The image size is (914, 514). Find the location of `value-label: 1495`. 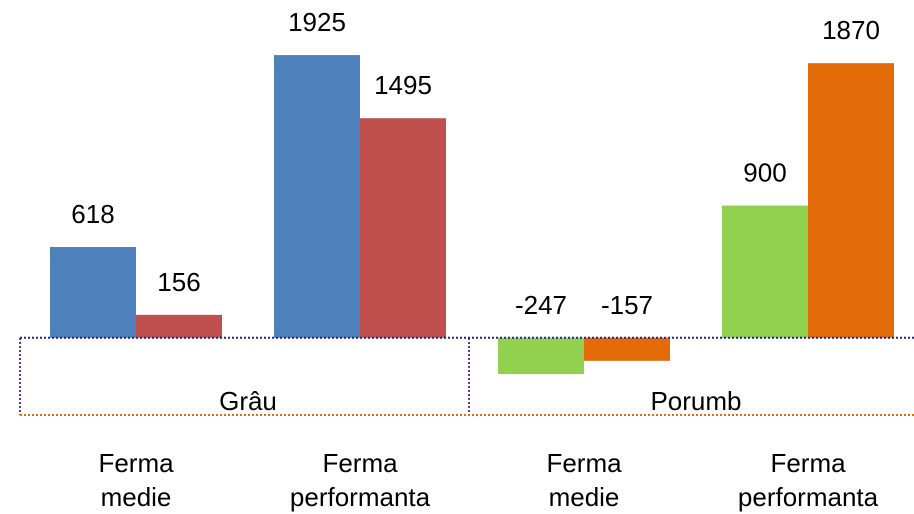

value-label: 1495 is located at coordinates (403, 85).